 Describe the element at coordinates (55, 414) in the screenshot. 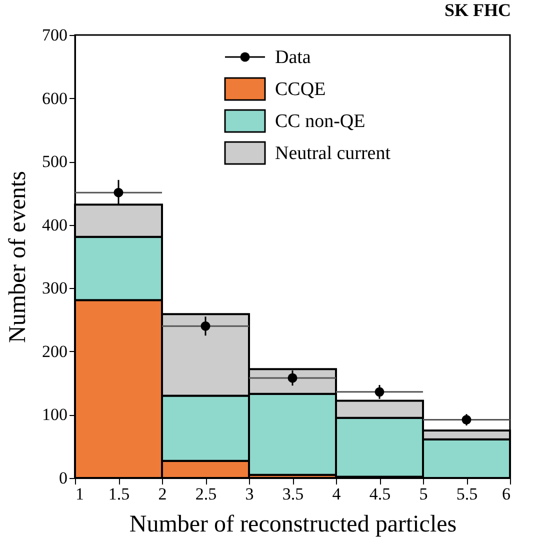

I see `y-tick-label: 100` at that location.